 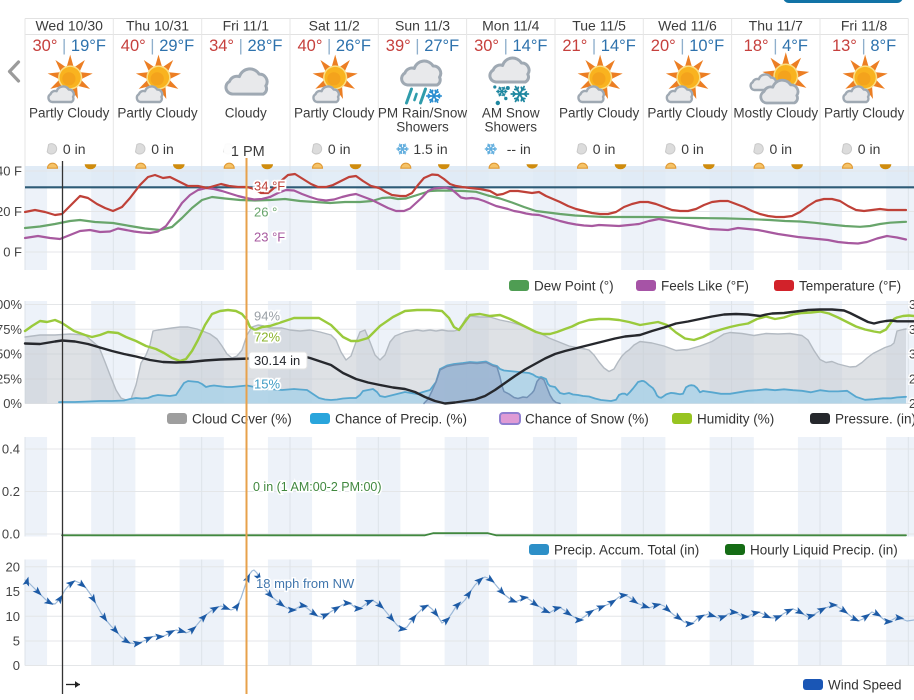 I want to click on svg-text: 21° | 14°F, so click(x=598, y=46).